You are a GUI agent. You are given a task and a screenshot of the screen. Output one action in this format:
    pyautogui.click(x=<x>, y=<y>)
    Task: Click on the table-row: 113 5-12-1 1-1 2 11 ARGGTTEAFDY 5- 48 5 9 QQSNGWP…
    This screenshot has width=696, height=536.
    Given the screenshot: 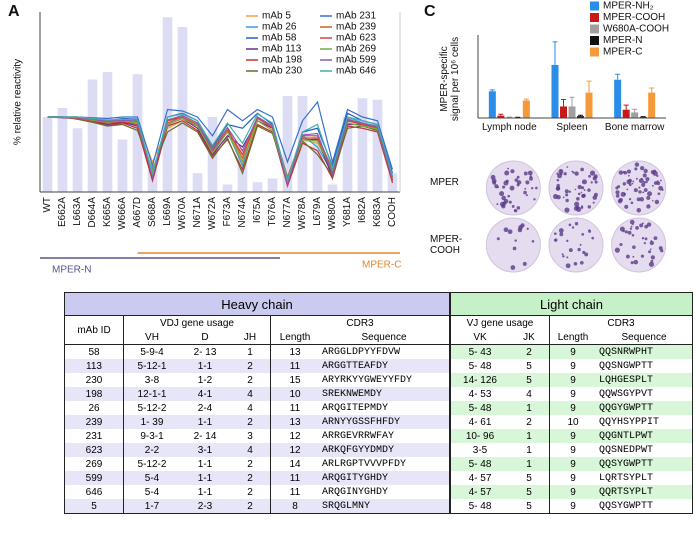 What is the action you would take?
    pyautogui.click(x=378, y=366)
    